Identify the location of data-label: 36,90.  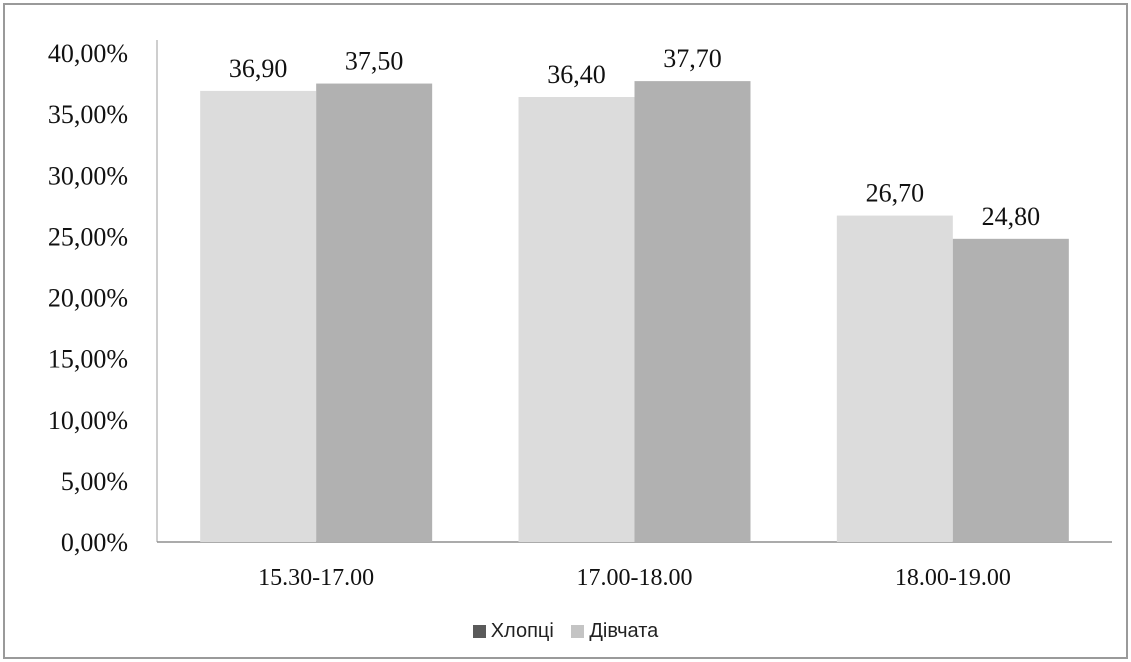
(258, 68).